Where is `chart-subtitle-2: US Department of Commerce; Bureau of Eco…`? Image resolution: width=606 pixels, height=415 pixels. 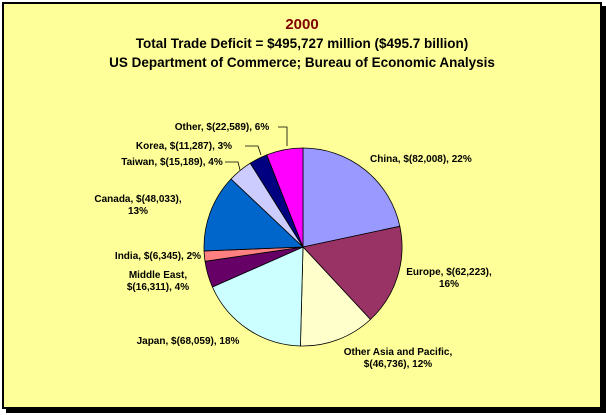 chart-subtitle-2: US Department of Commerce; Bureau of Eco… is located at coordinates (302, 62).